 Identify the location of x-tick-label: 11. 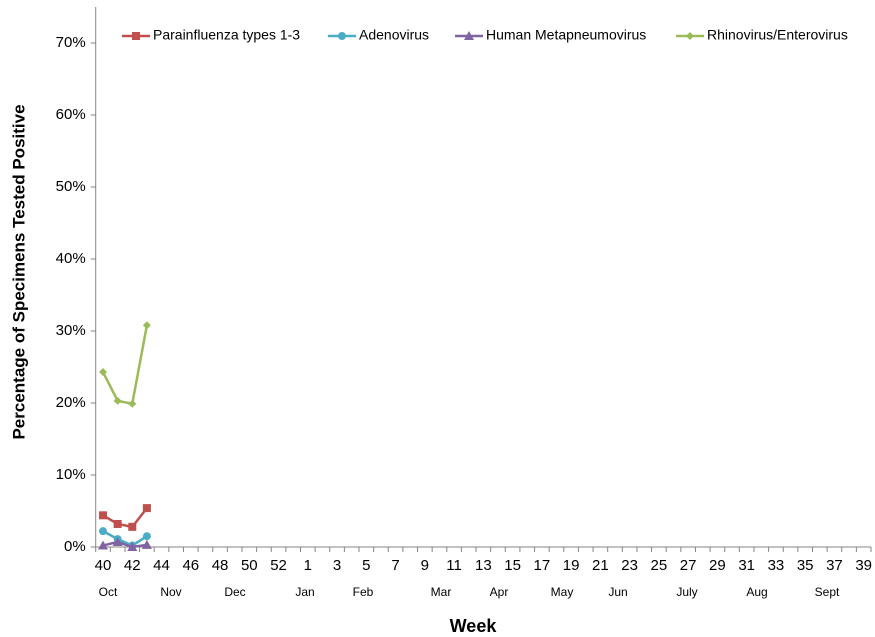
(454, 565).